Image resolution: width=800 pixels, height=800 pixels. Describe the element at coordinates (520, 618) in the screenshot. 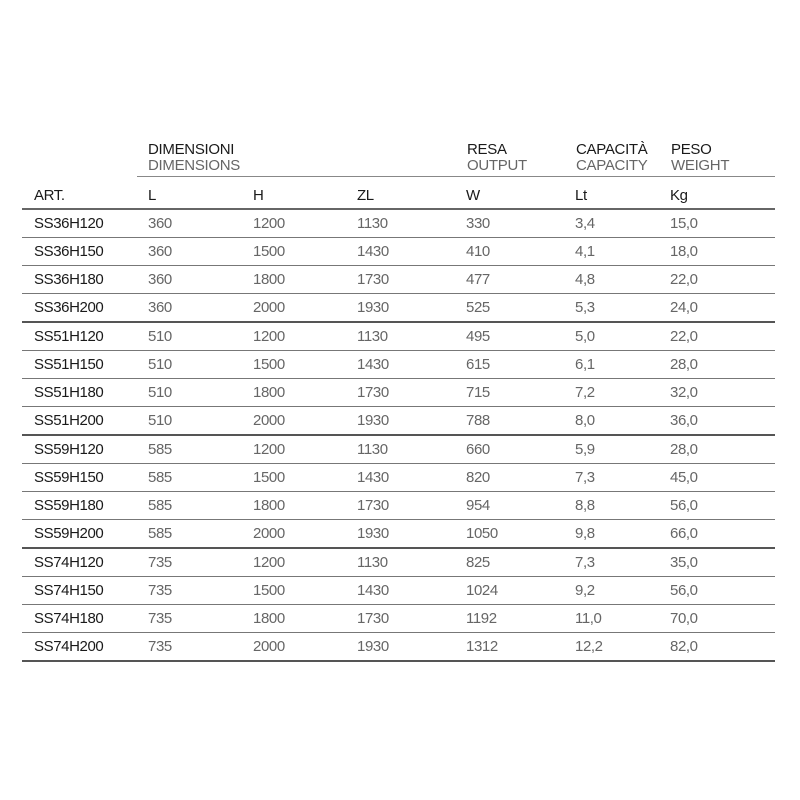

I see `cell-w: 1192` at that location.